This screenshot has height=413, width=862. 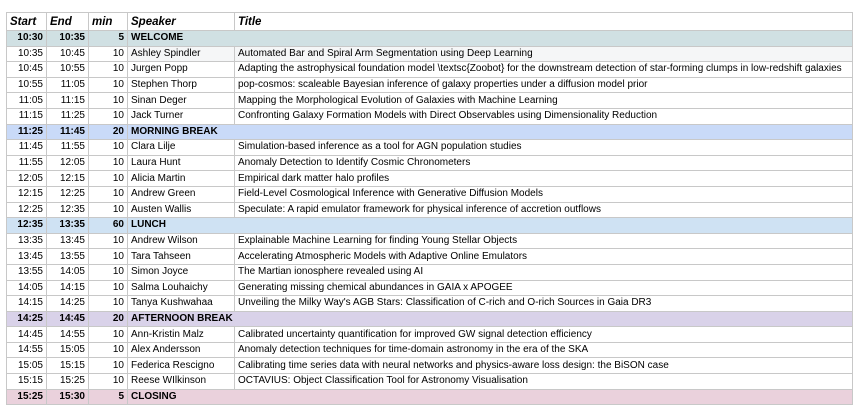 What do you see at coordinates (26, 350) in the screenshot?
I see `start-cell: 14:55` at bounding box center [26, 350].